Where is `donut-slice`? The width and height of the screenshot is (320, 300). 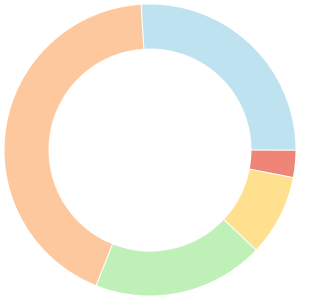 donut-slice is located at coordinates (176, 257).